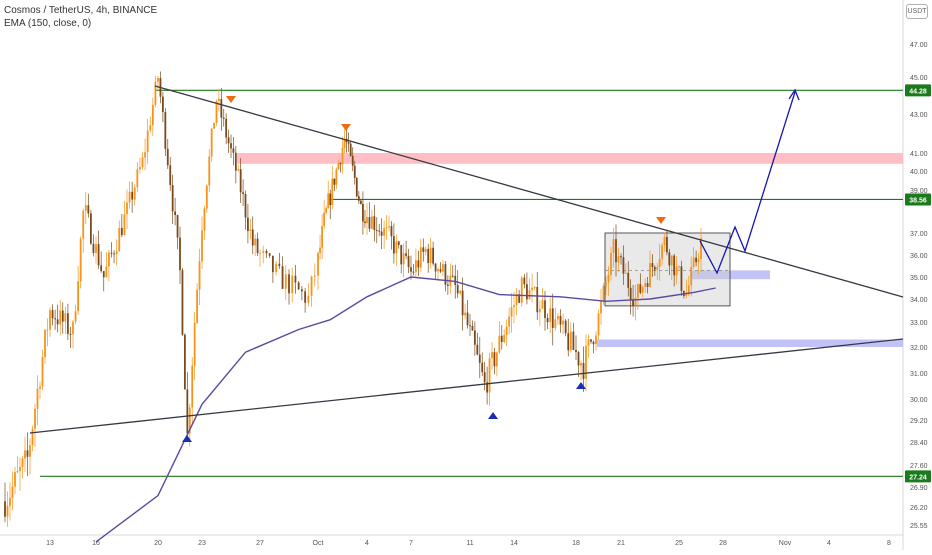 Image resolution: width=932 pixels, height=555 pixels. What do you see at coordinates (469, 543) in the screenshot?
I see `x-tick-label: 11` at bounding box center [469, 543].